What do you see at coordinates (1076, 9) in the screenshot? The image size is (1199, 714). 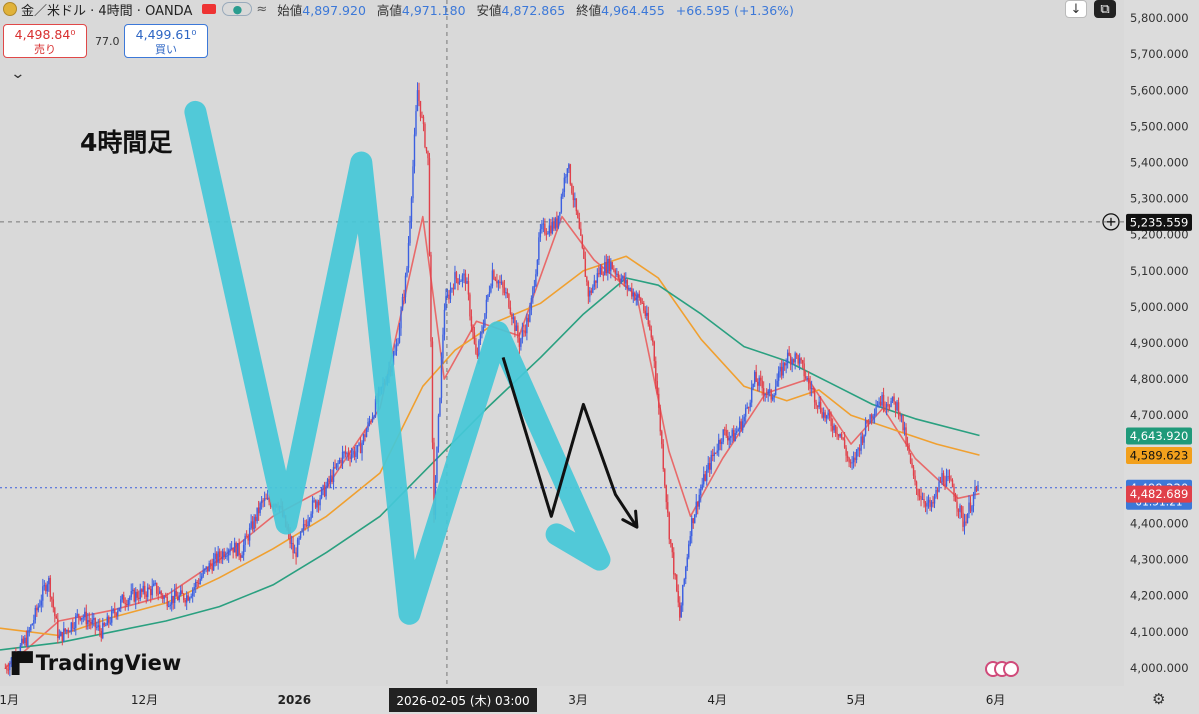 I see `arrow-down-icon: ↓` at bounding box center [1076, 9].